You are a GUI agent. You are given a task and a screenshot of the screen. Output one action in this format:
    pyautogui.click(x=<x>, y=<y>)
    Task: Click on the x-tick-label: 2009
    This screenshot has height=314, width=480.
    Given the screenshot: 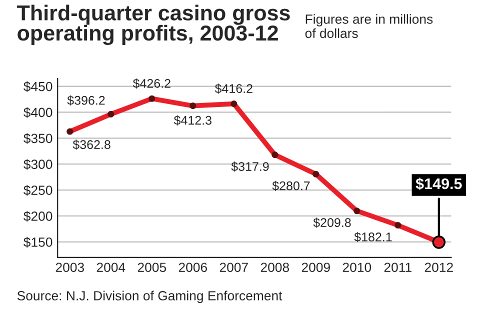 What is the action you would take?
    pyautogui.click(x=316, y=267)
    